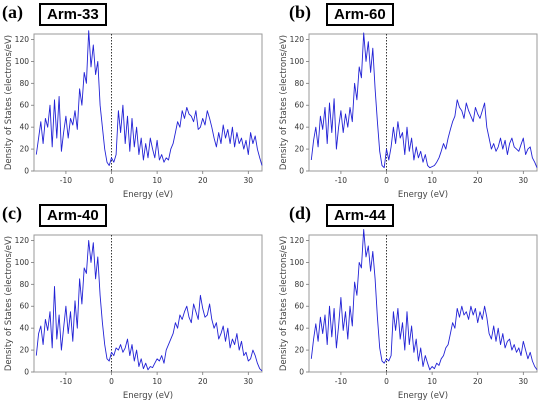 Image resolution: width=550 pixels, height=401 pixels. I want to click on sample-label: Arm-33, so click(73, 14).